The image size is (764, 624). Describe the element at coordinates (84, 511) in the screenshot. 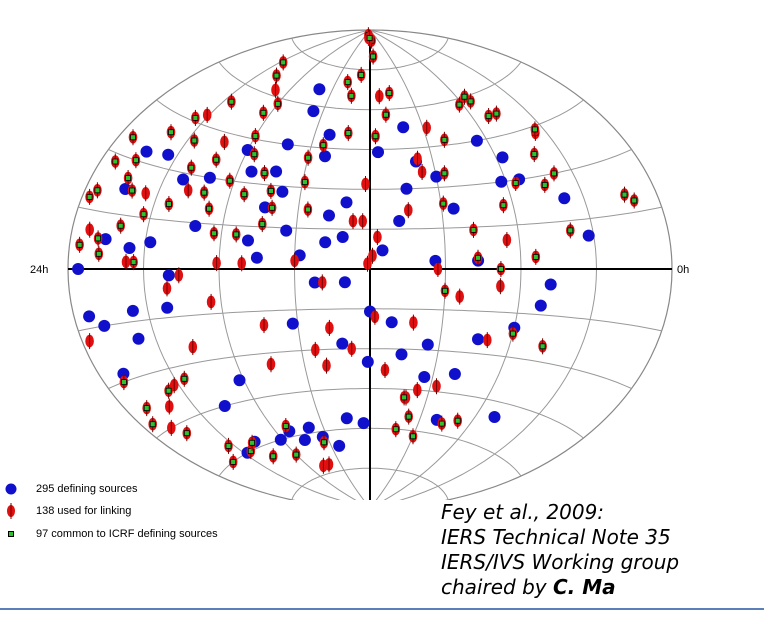

I see `legend-label: 138 used for linking` at that location.